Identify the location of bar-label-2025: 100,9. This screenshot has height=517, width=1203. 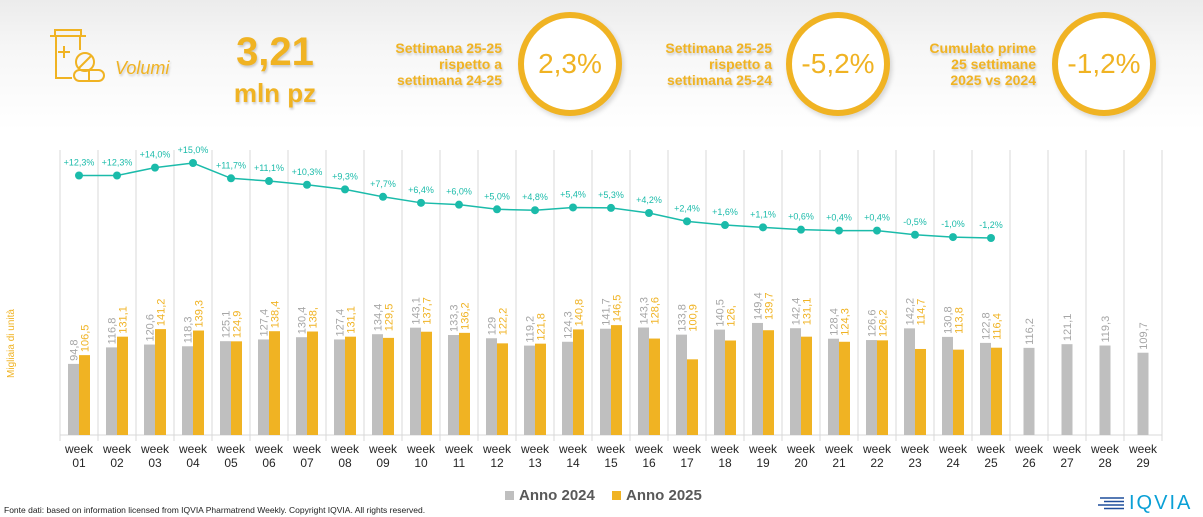
(694, 318).